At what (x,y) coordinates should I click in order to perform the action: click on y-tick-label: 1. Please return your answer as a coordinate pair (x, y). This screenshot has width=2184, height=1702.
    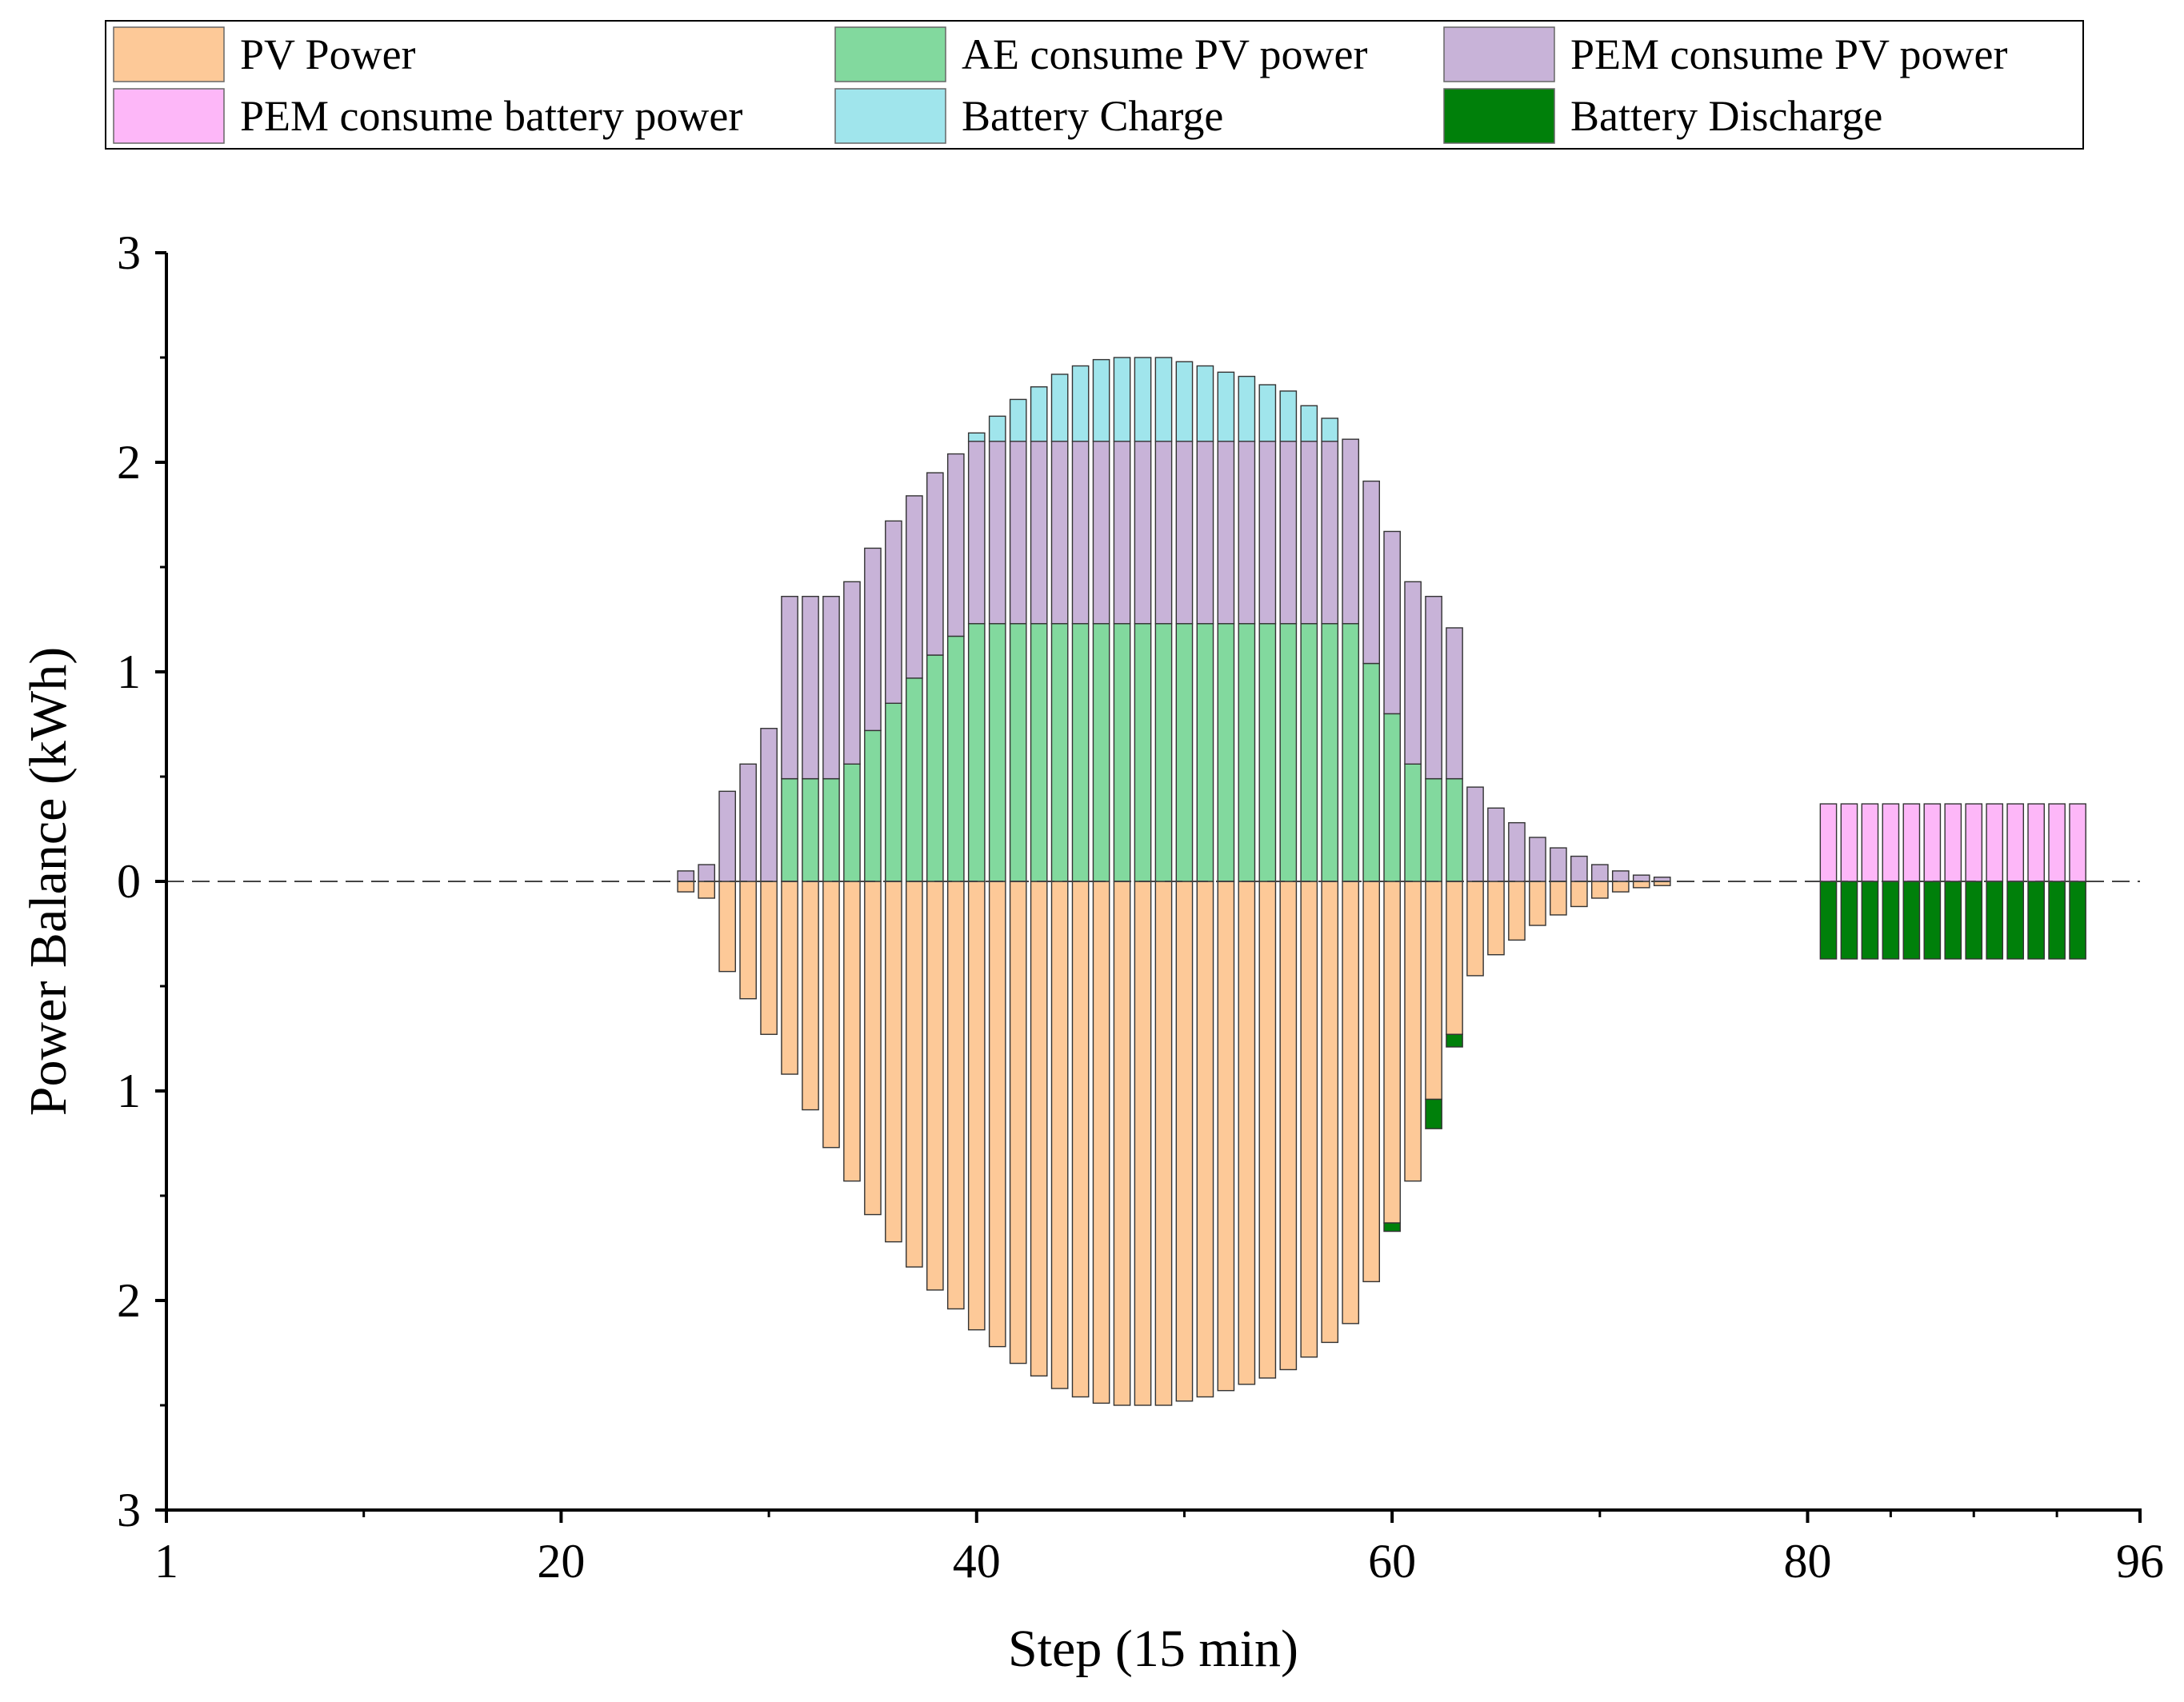
    Looking at the image, I should click on (129, 1091).